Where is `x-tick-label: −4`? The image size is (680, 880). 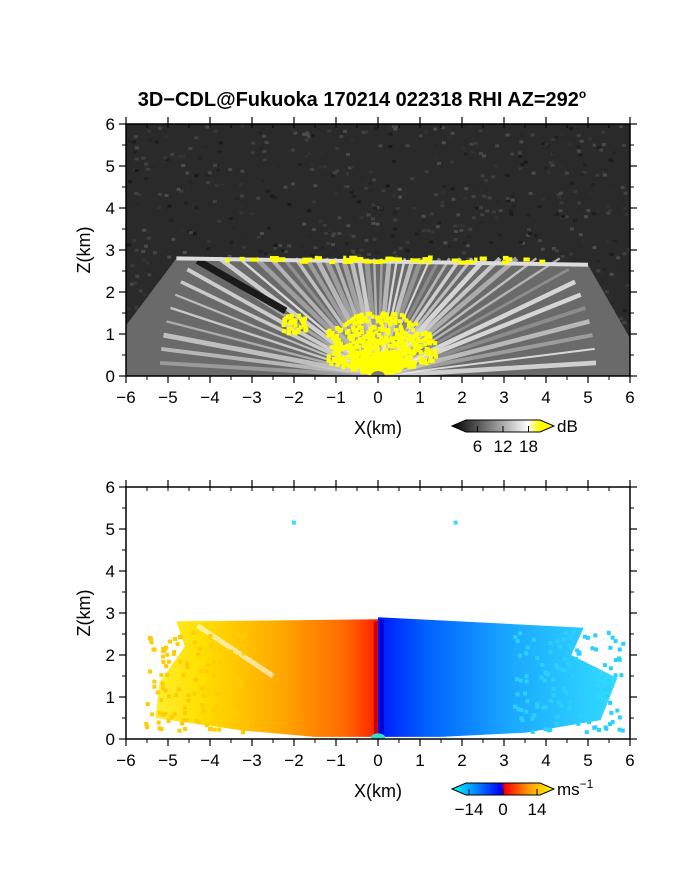 x-tick-label: −4 is located at coordinates (209, 397).